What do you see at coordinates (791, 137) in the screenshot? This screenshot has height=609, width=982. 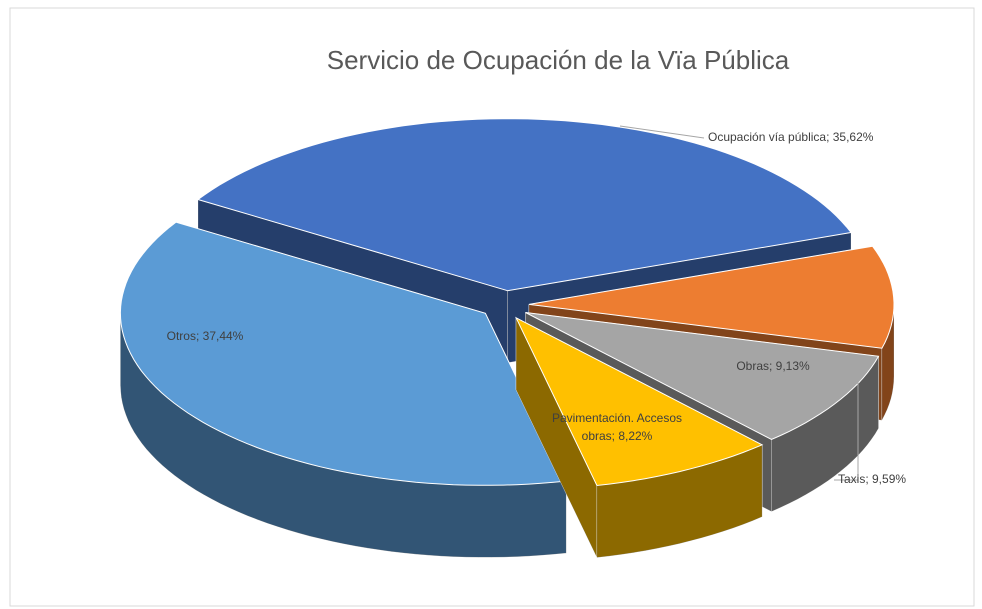 I see `data-label: Ocupación vía pública; 35,62%` at bounding box center [791, 137].